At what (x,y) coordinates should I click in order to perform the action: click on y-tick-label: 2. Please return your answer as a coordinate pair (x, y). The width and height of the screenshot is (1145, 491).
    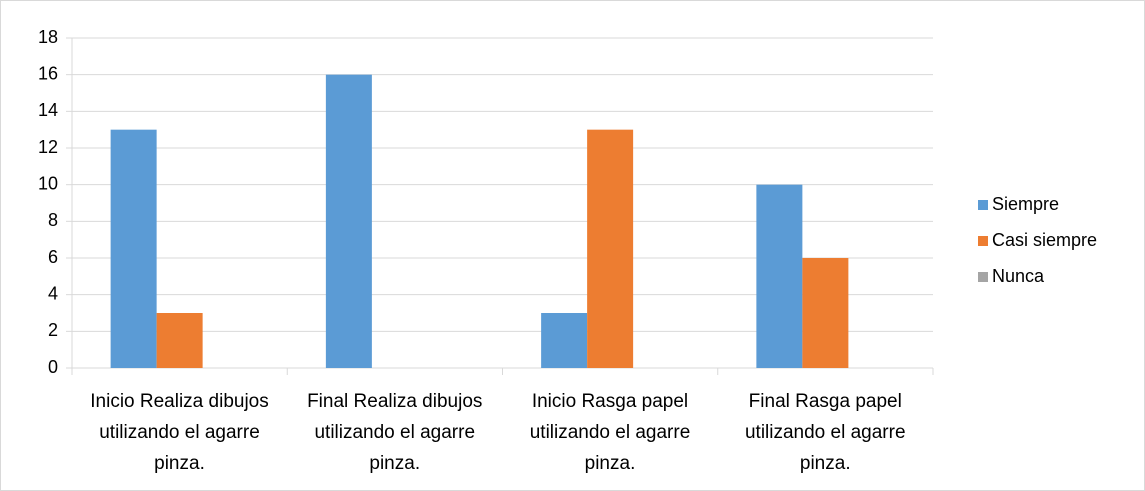
    Looking at the image, I should click on (53, 330).